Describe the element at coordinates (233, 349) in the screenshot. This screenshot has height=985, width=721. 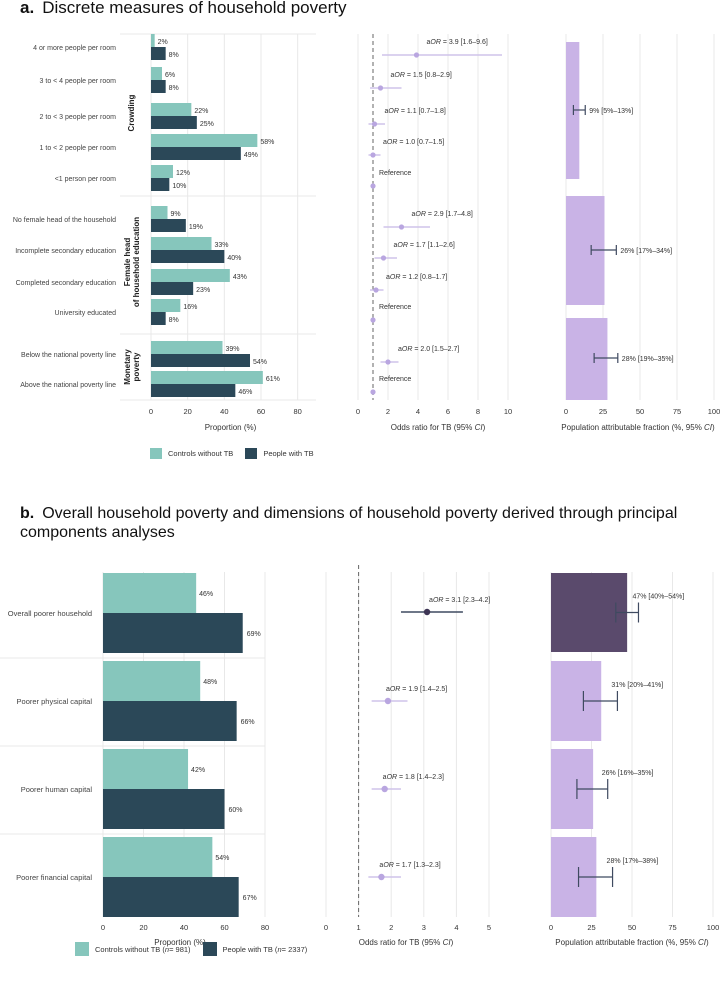
I see `data-label-controls: 39%` at that location.